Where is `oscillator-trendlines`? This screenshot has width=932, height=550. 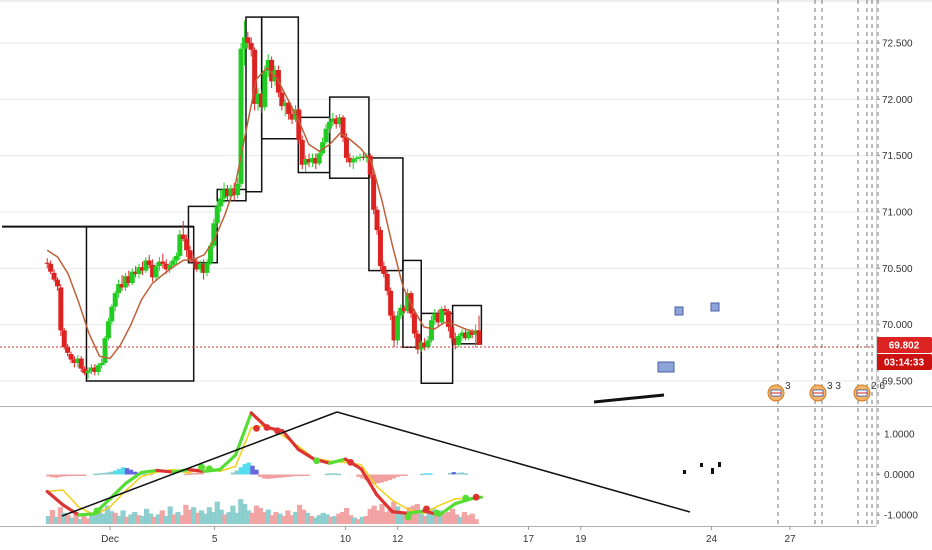 oscillator-trendlines is located at coordinates (376, 464).